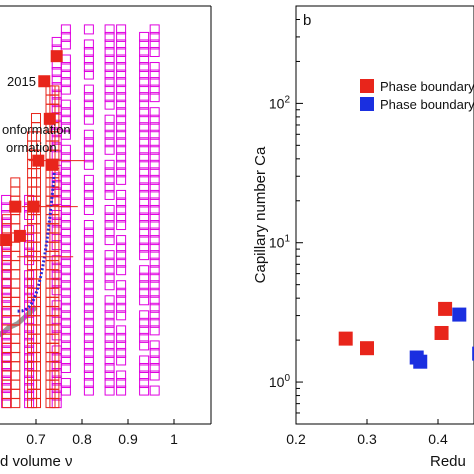  What do you see at coordinates (36, 129) in the screenshot?
I see `left-legend-entry-2: onformation` at bounding box center [36, 129].